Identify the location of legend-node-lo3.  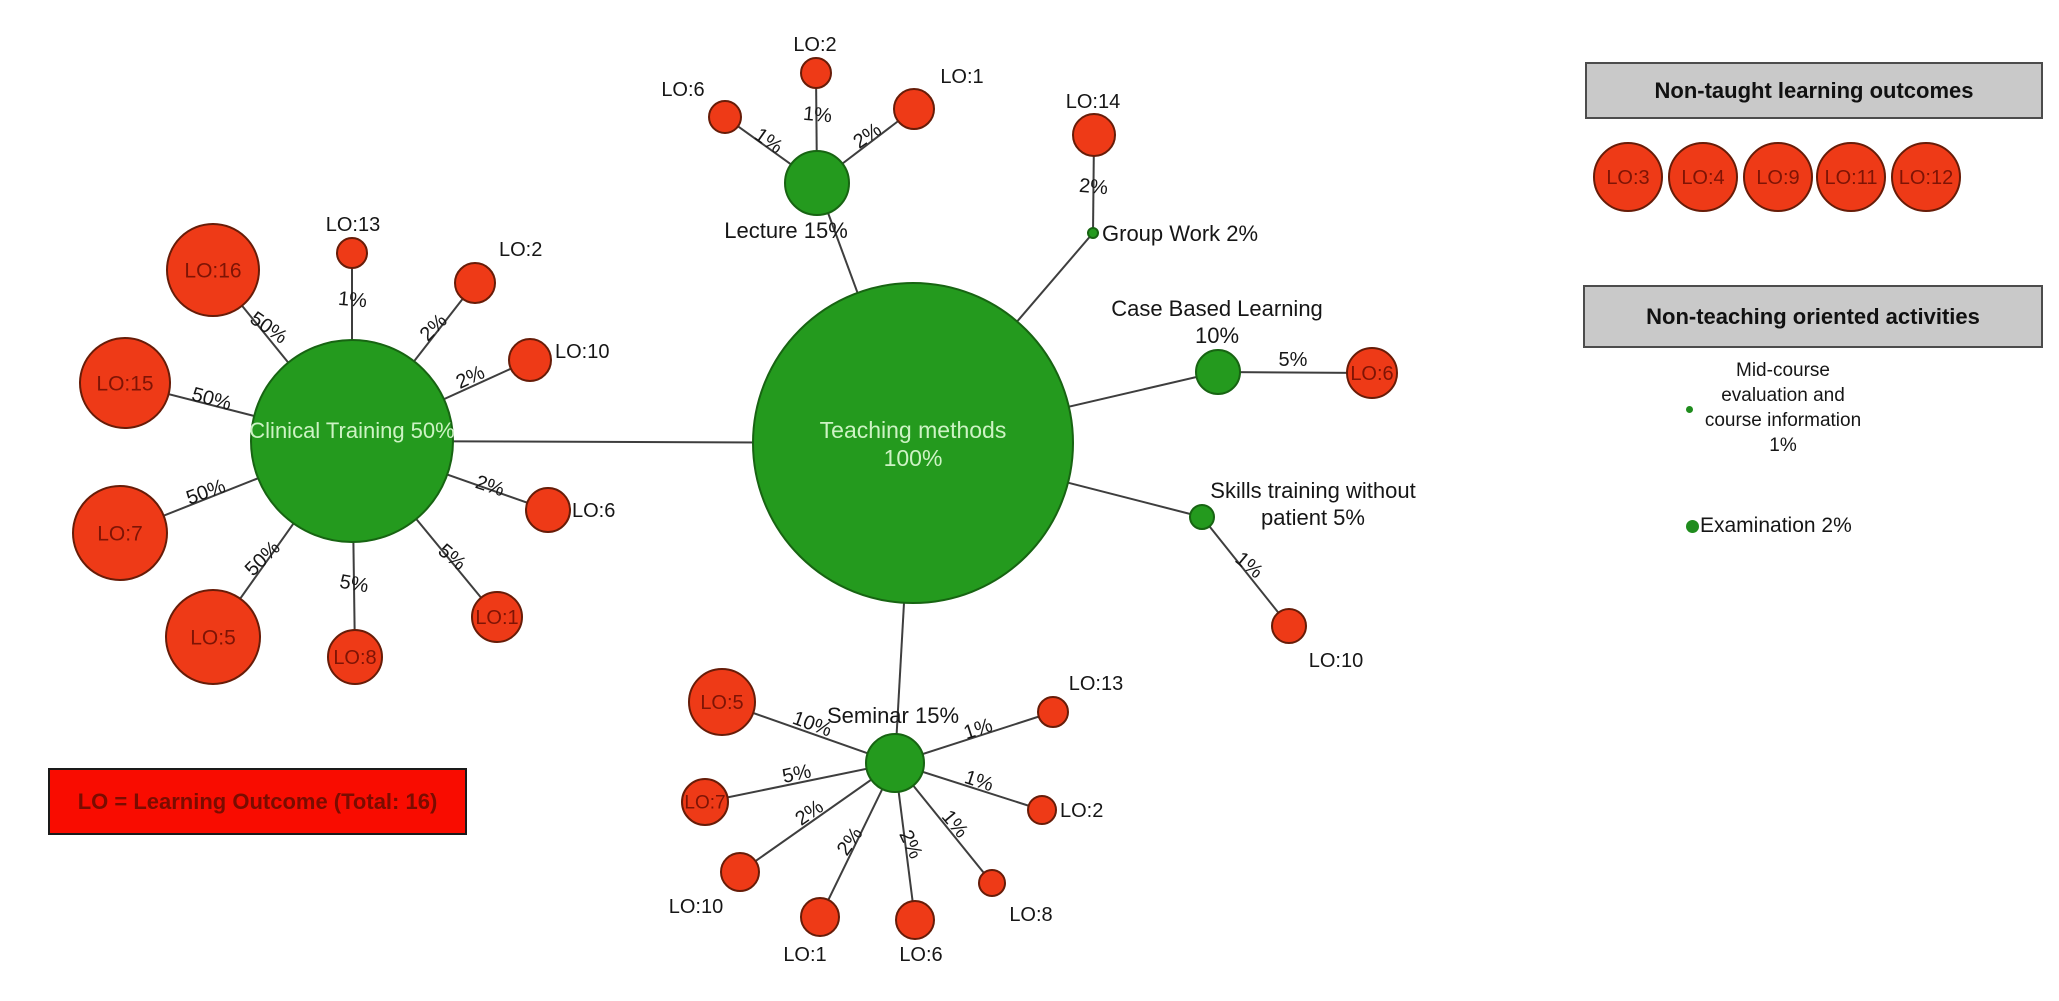
(1628, 177).